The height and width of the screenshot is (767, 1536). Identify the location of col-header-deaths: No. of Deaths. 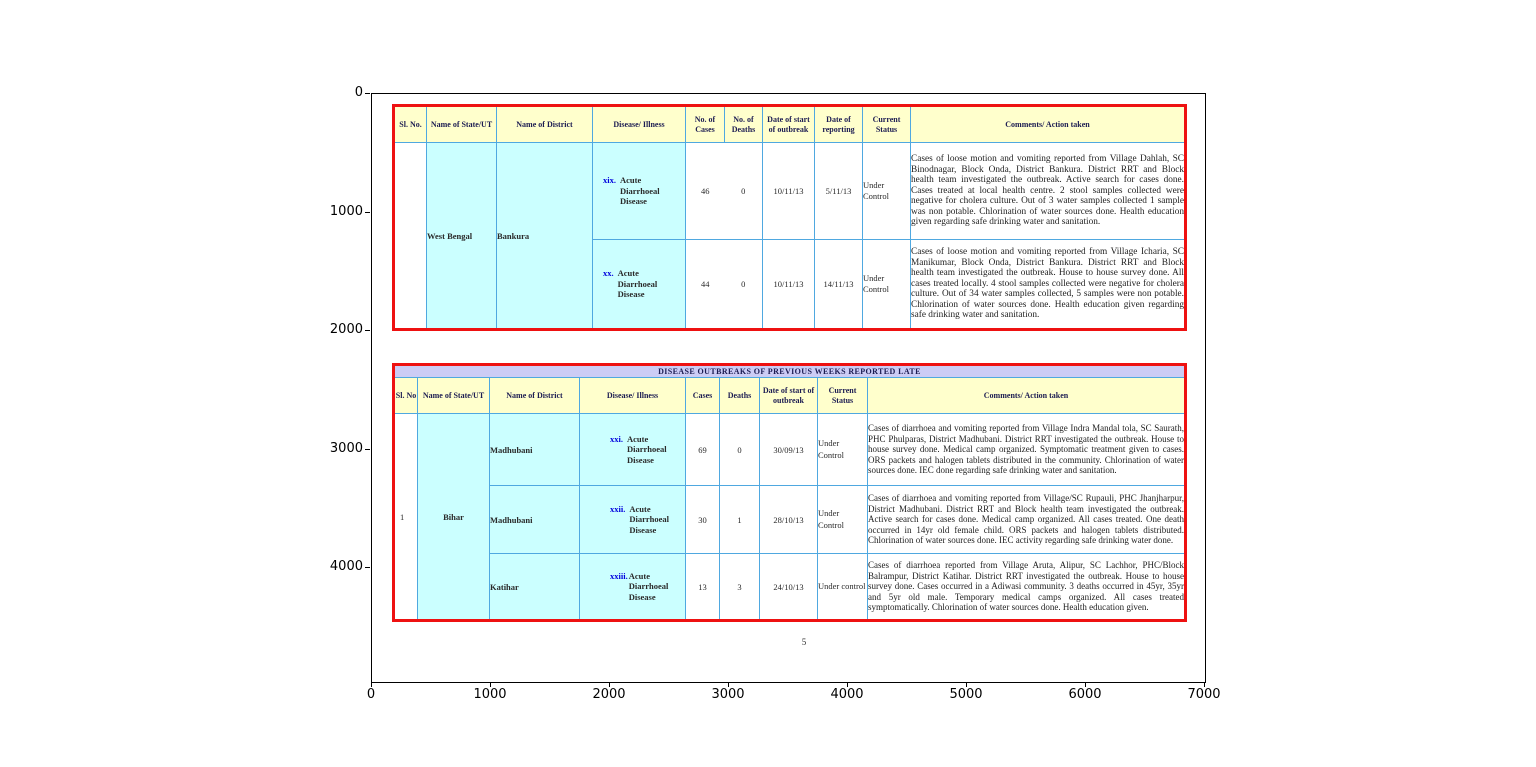
(743, 124).